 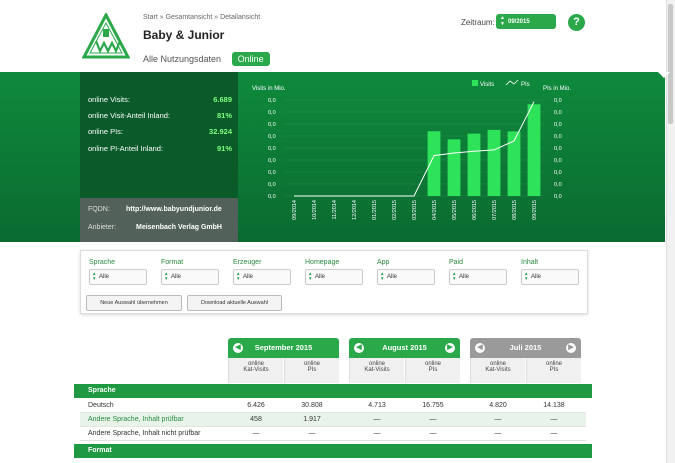 I want to click on stat-label: online PI-Anteil Inland:, so click(x=126, y=148).